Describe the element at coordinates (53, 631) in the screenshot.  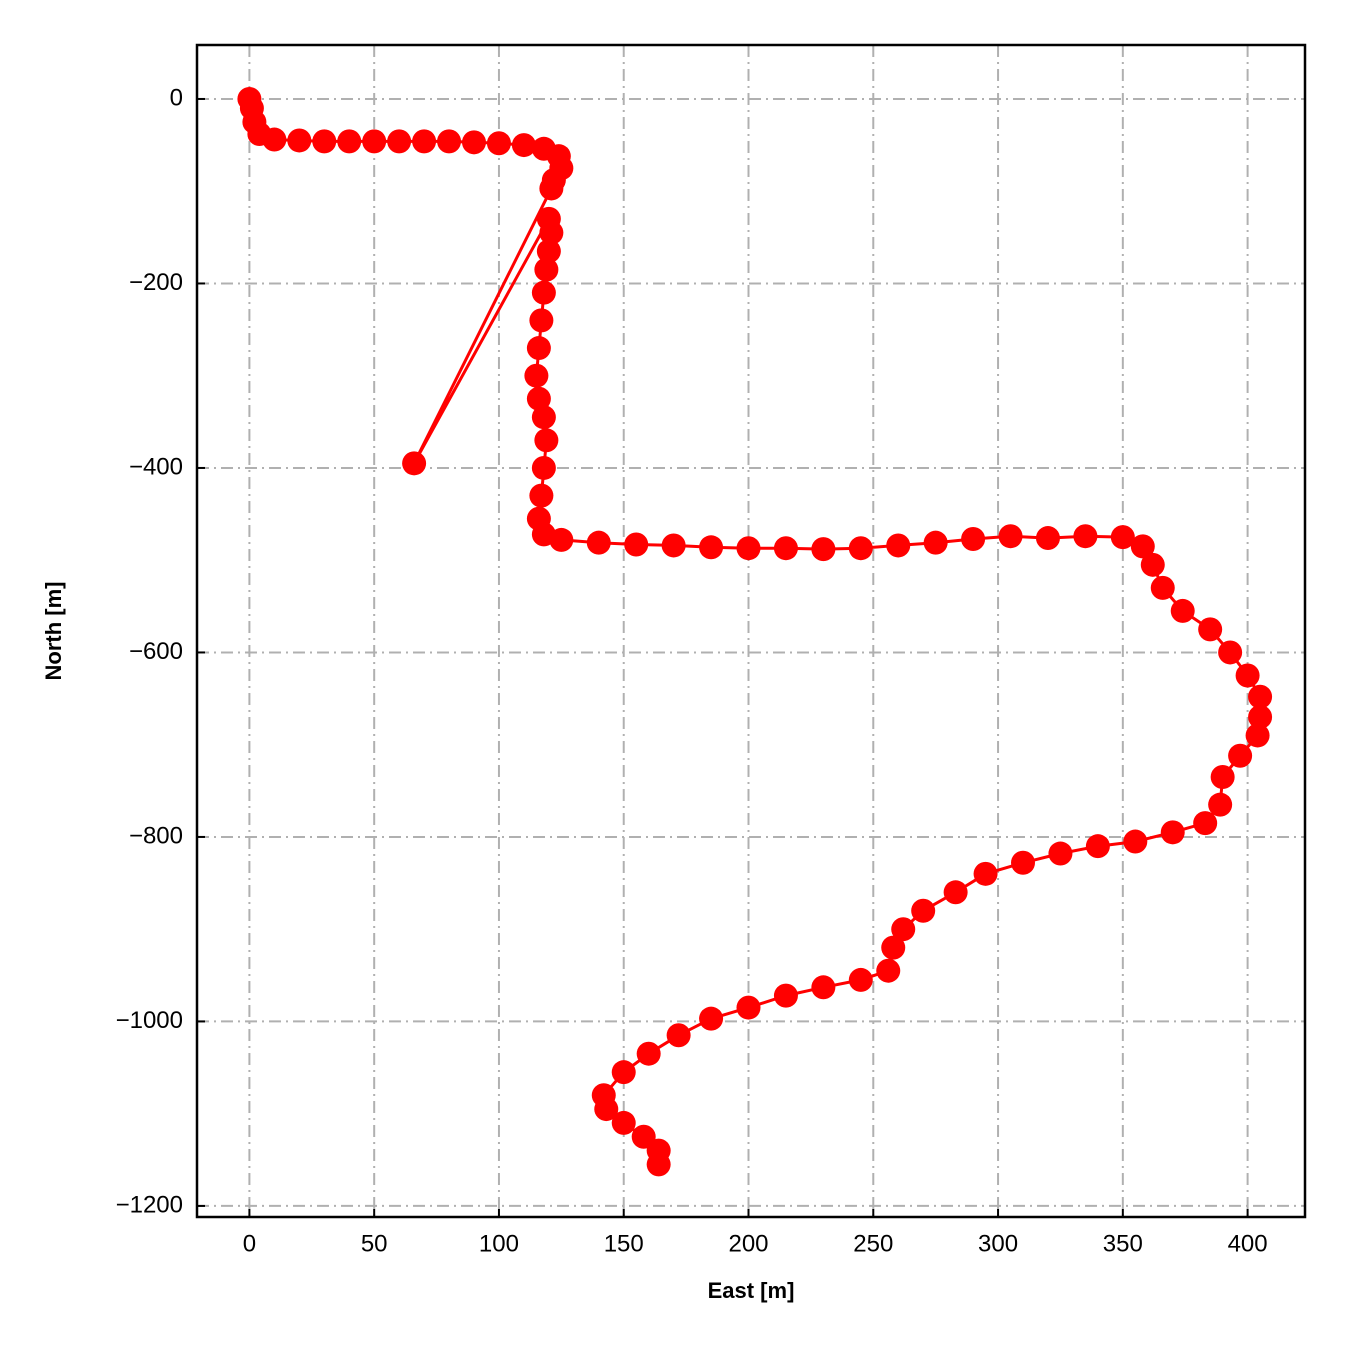
I see `y-axis-label: North [m]` at that location.